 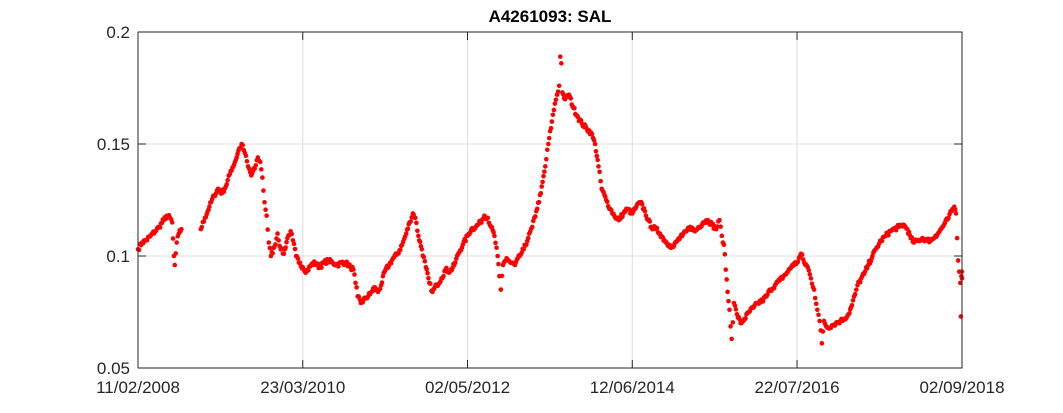 What do you see at coordinates (632, 387) in the screenshot?
I see `x-tick-label: 12/06/2014` at bounding box center [632, 387].